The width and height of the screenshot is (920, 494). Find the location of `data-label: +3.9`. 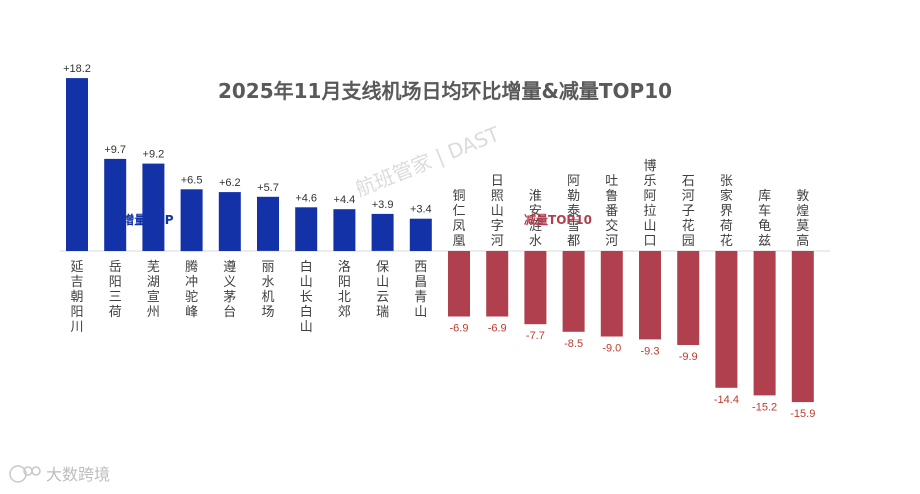

data-label: +3.9 is located at coordinates (383, 205).